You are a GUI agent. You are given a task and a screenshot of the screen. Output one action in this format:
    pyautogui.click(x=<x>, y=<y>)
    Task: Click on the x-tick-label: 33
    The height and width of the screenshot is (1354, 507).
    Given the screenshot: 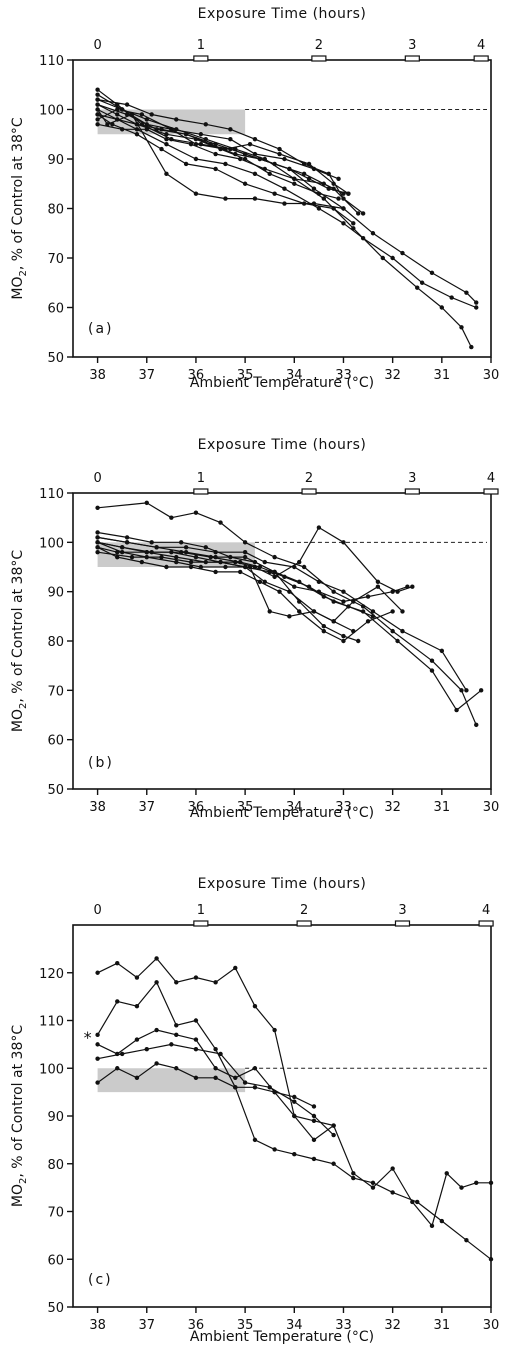 What is the action you would take?
    pyautogui.click(x=343, y=807)
    